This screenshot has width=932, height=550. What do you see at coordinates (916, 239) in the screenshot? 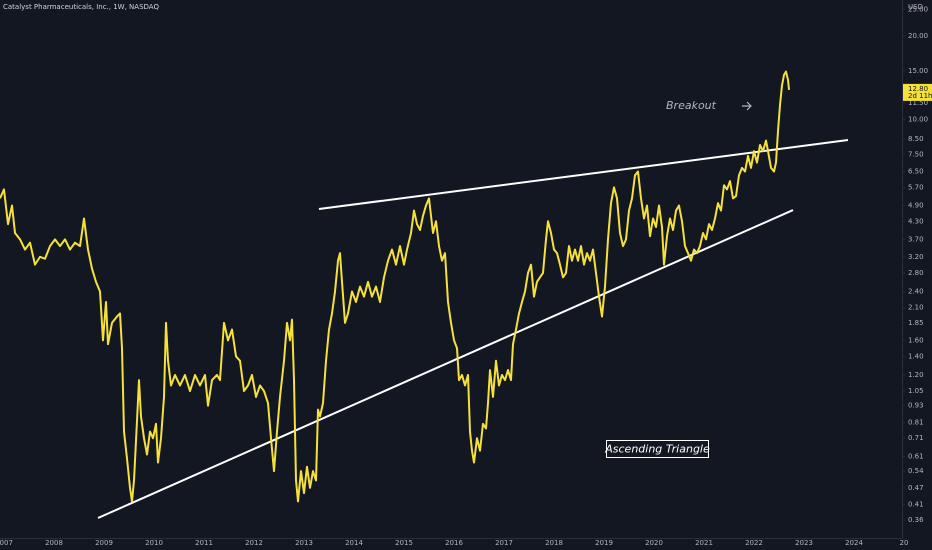
I see `y-tick-label: 3.70` at bounding box center [916, 239].